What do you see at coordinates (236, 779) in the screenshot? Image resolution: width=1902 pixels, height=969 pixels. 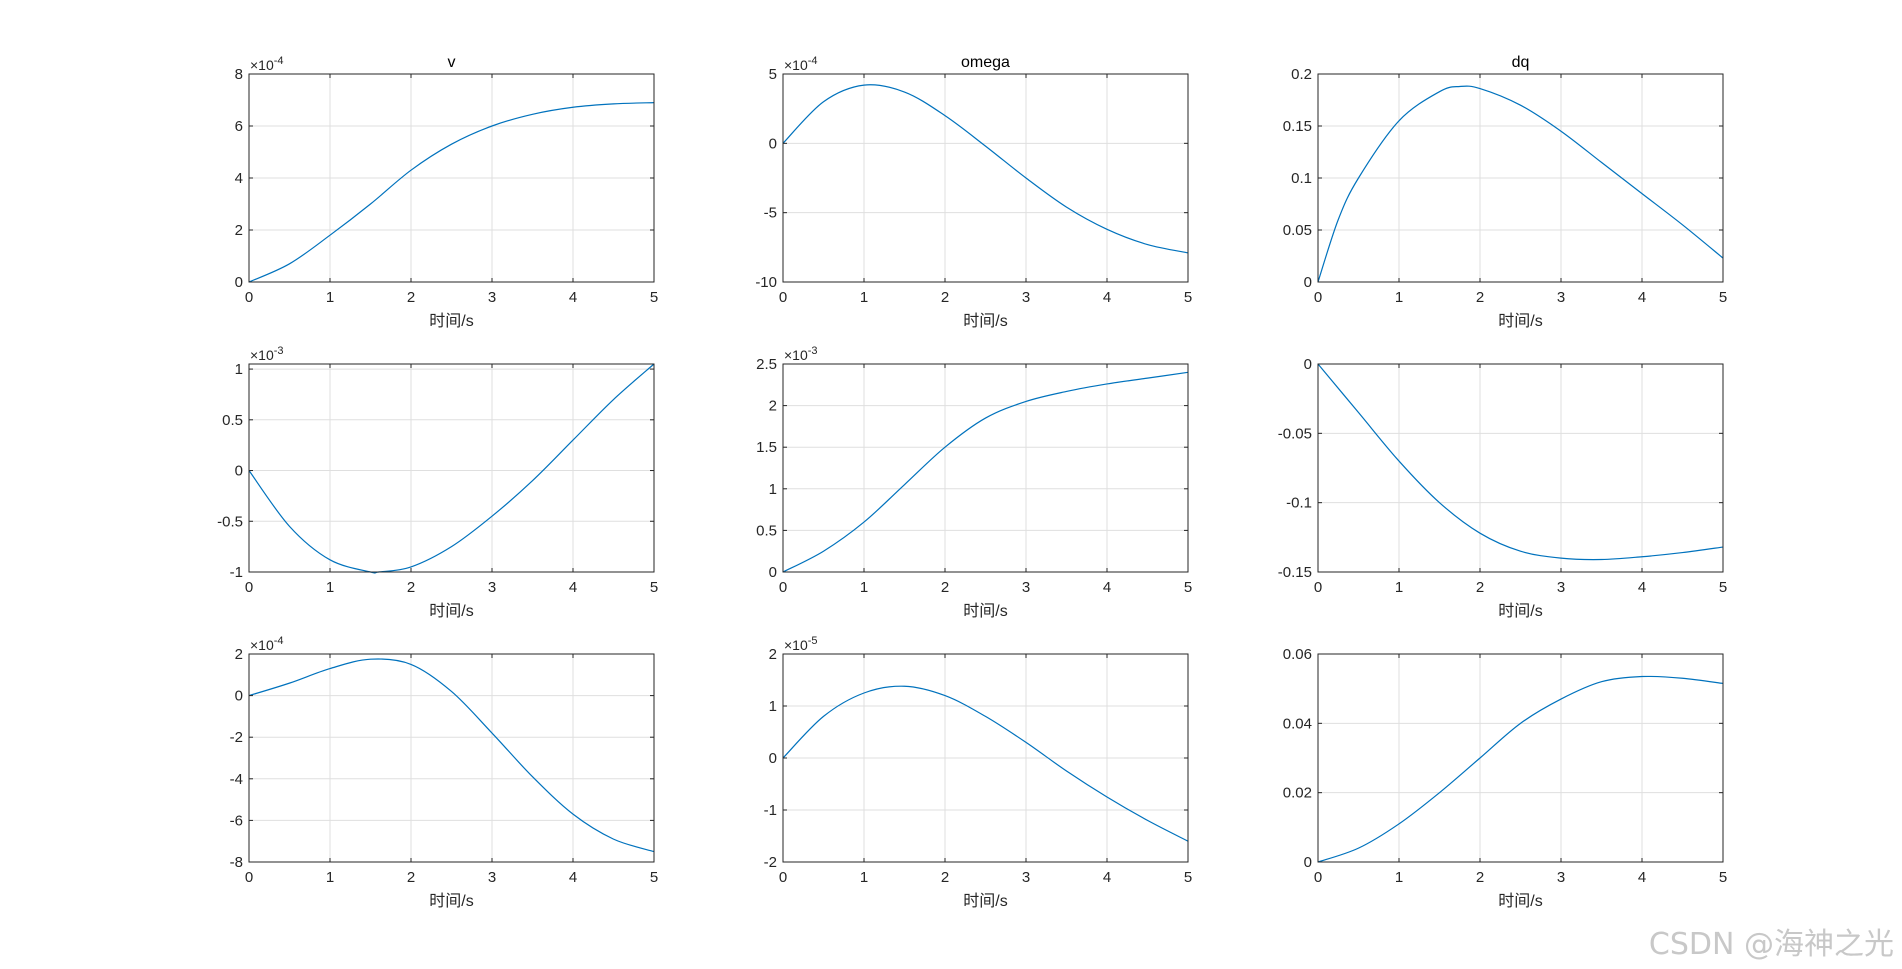 I see `y-tick-label: -4` at bounding box center [236, 779].